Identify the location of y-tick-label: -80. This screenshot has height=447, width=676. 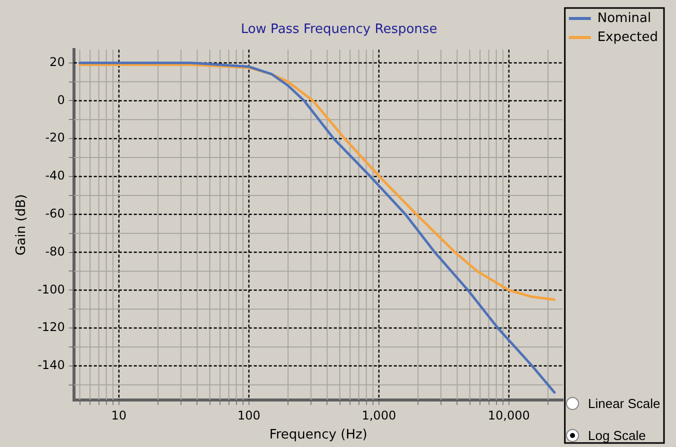
(55, 251).